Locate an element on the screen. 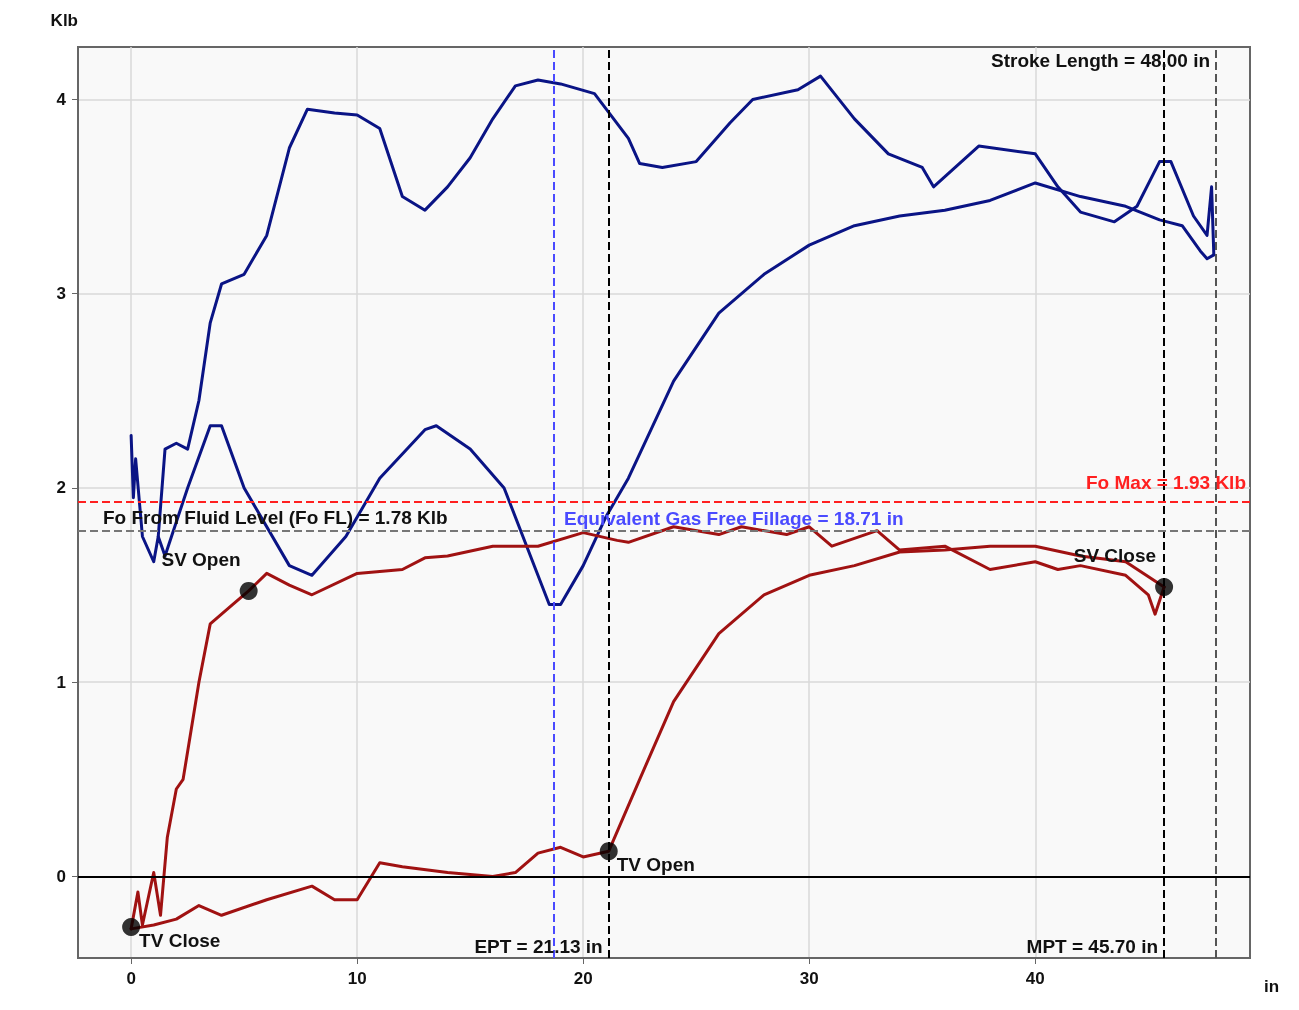  y-tick-label: 4 is located at coordinates (61, 99).